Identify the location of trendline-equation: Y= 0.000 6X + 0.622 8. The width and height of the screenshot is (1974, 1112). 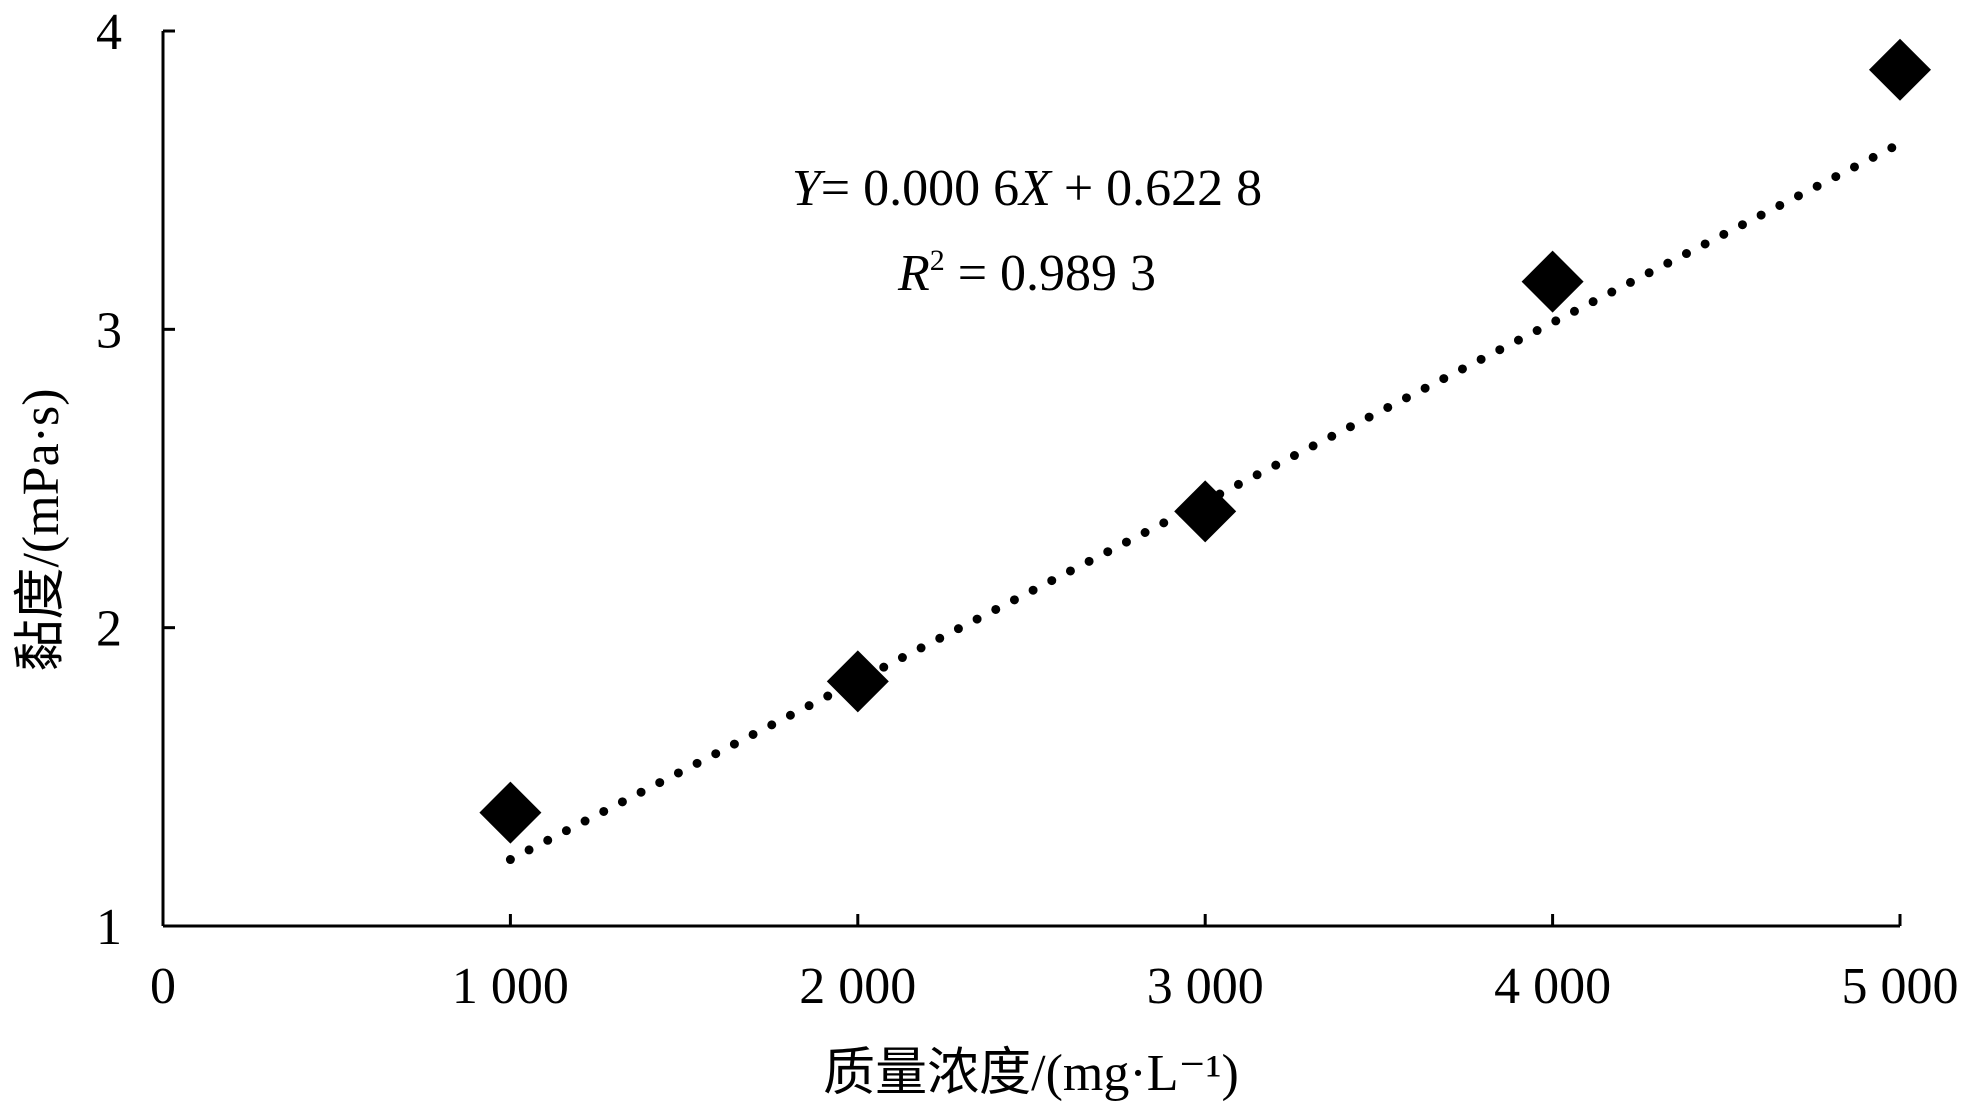
(1027, 188).